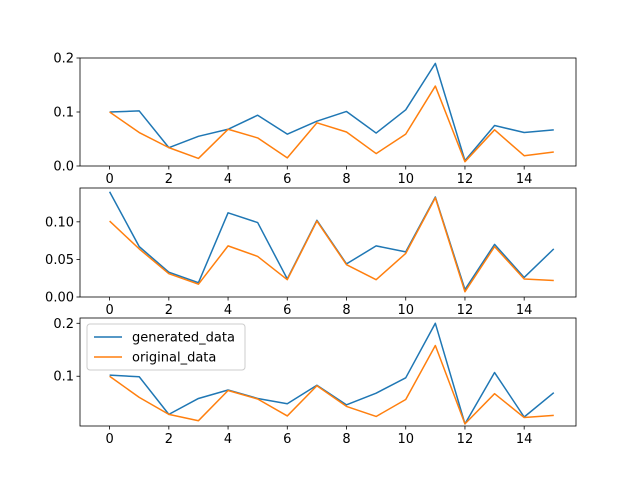 The image size is (640, 480). I want to click on legend-entry: generated_data, so click(183, 338).